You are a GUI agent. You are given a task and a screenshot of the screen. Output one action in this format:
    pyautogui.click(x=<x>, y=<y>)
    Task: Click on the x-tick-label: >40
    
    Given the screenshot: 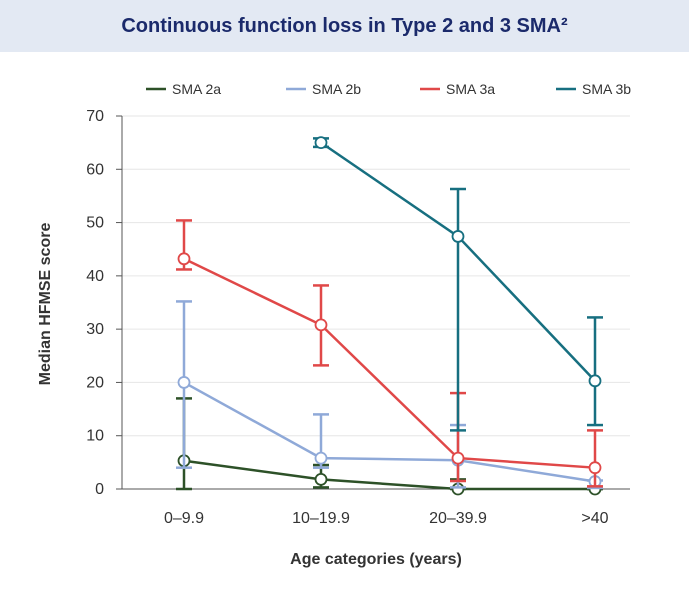 What is the action you would take?
    pyautogui.click(x=594, y=518)
    